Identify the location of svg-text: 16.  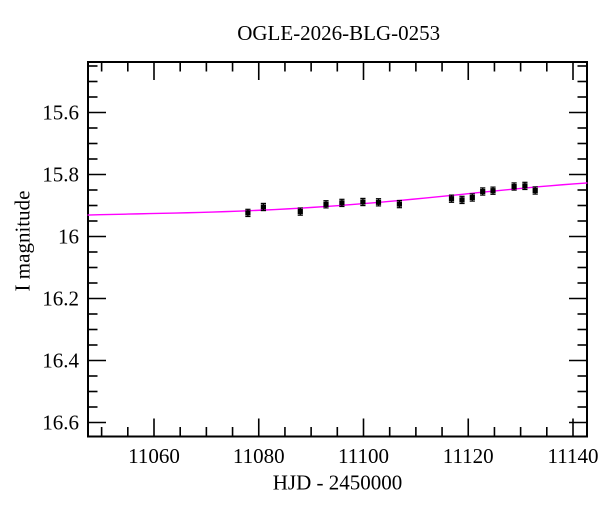
(68, 237).